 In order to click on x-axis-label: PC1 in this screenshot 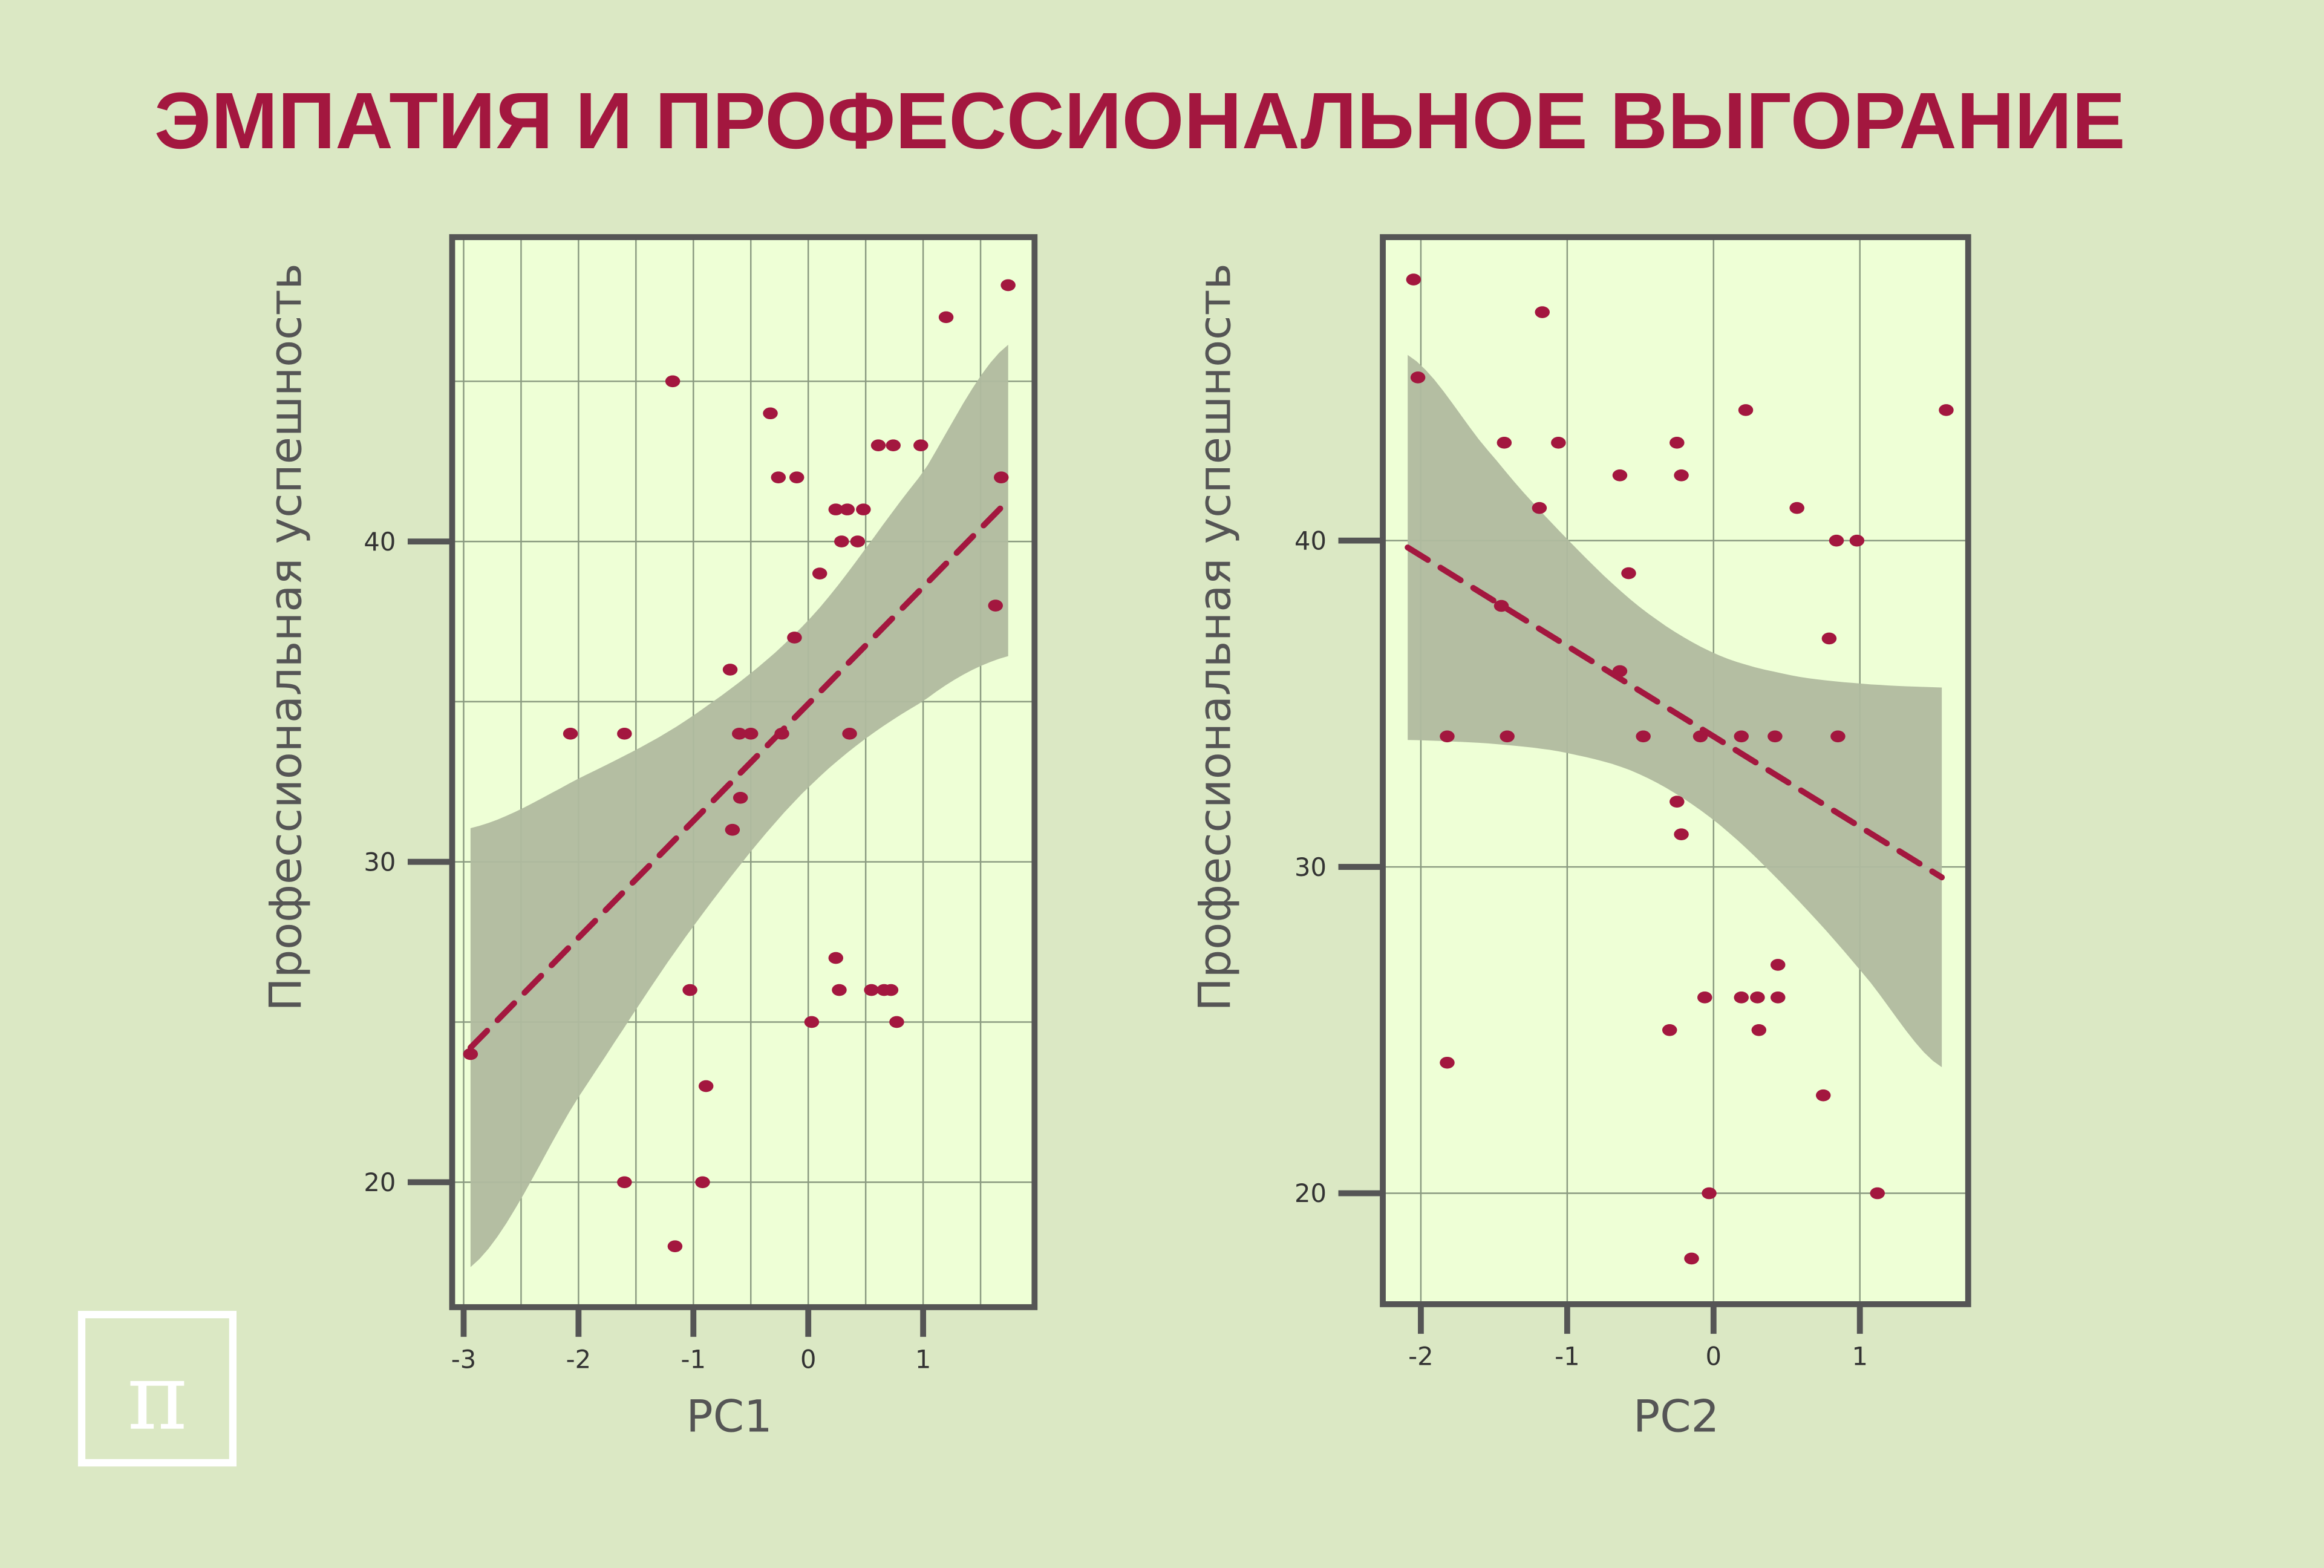, I will do `click(729, 1417)`.